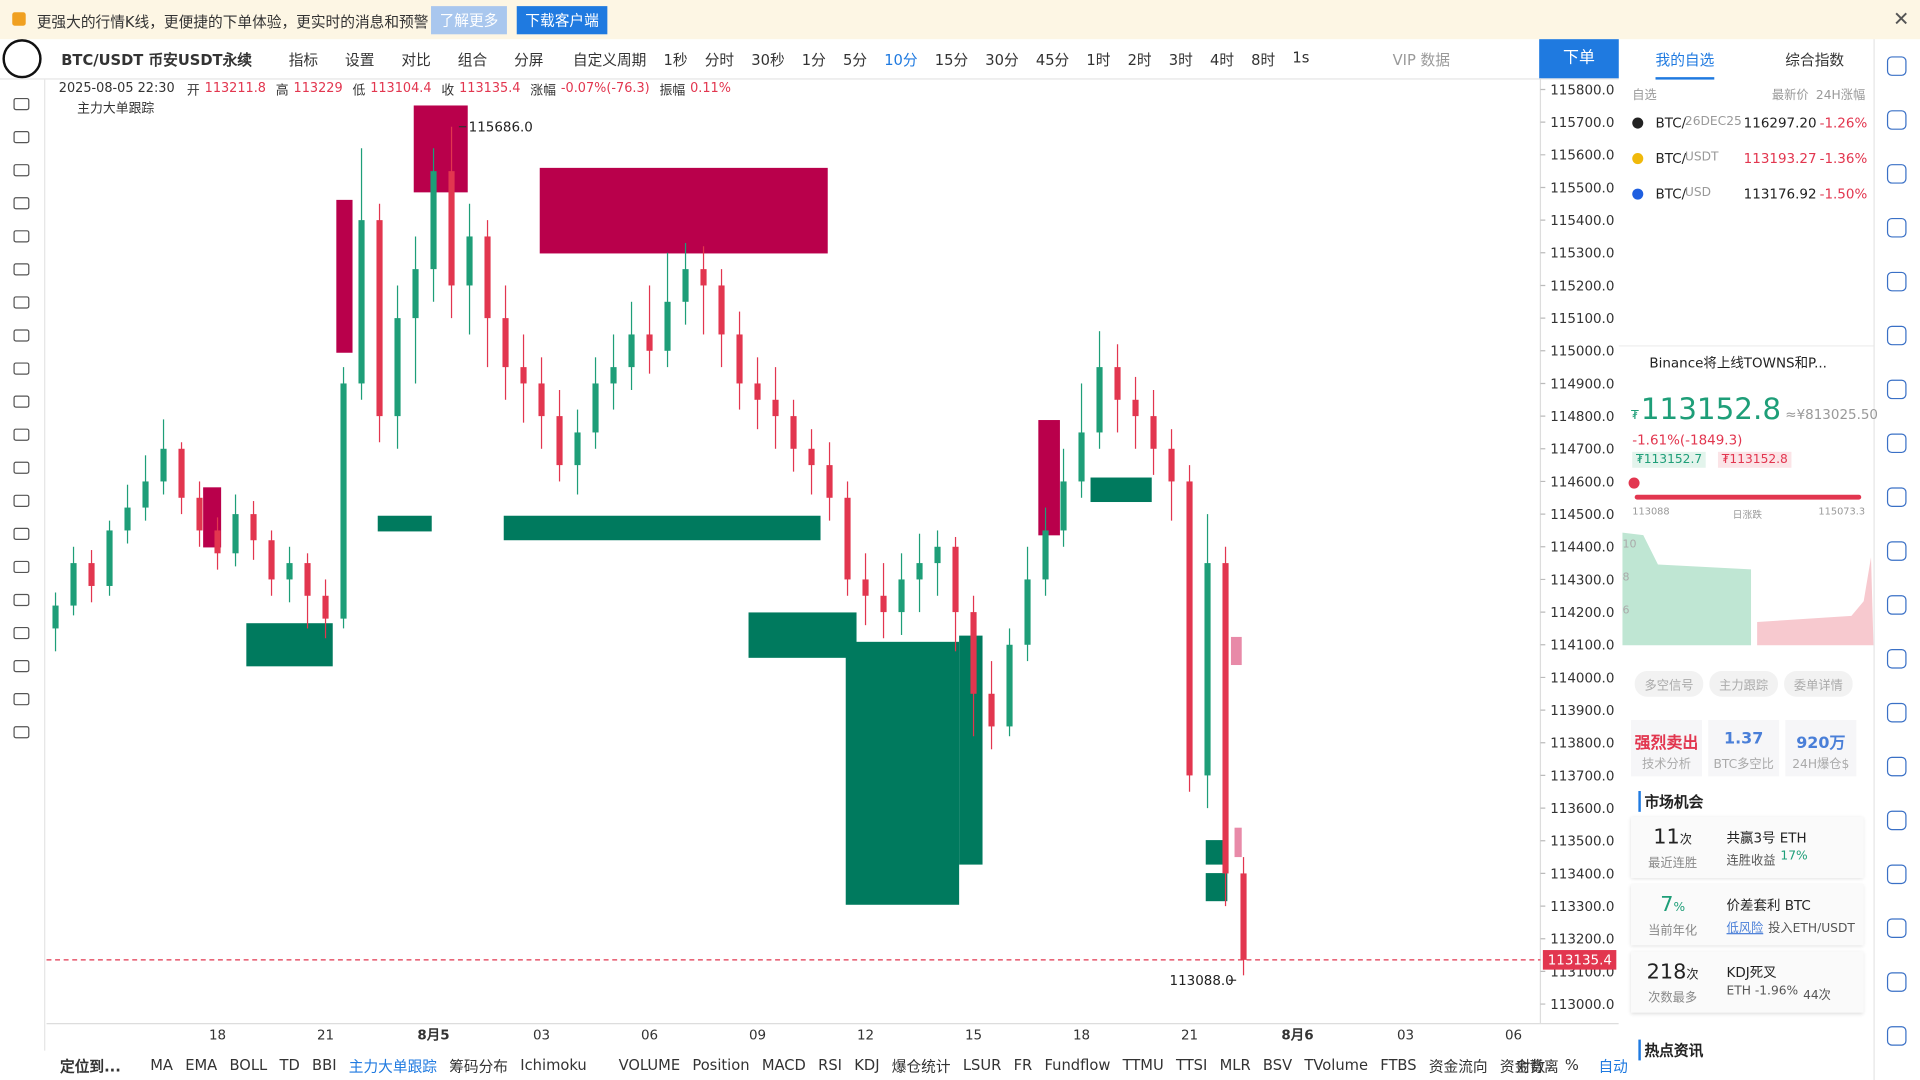 Image resolution: width=1920 pixels, height=1080 pixels. I want to click on period: 1时, so click(1098, 59).